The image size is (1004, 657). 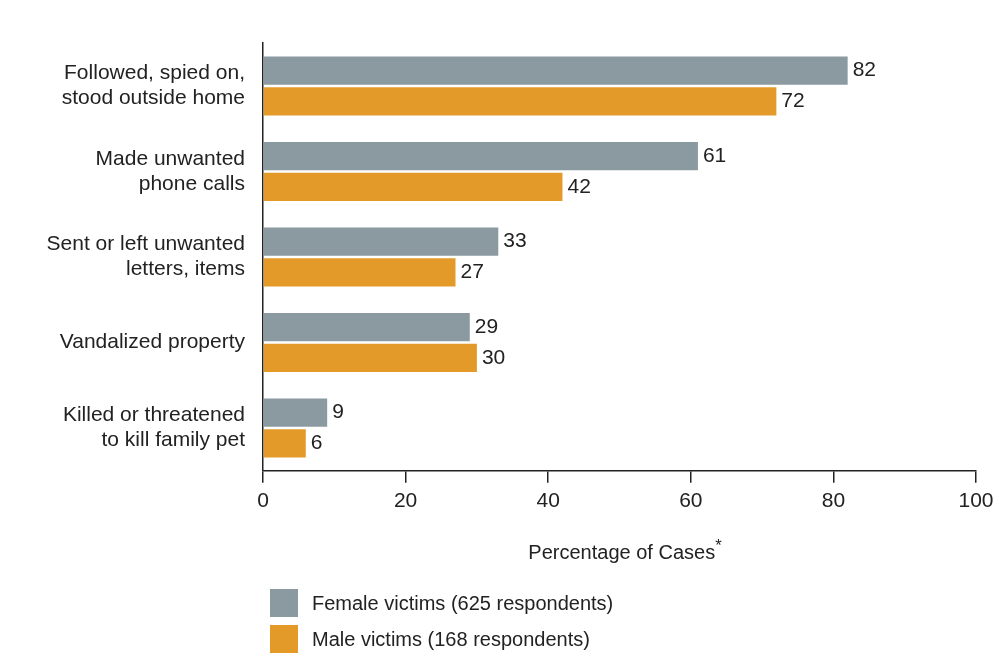 What do you see at coordinates (338, 411) in the screenshot?
I see `data-label: 9` at bounding box center [338, 411].